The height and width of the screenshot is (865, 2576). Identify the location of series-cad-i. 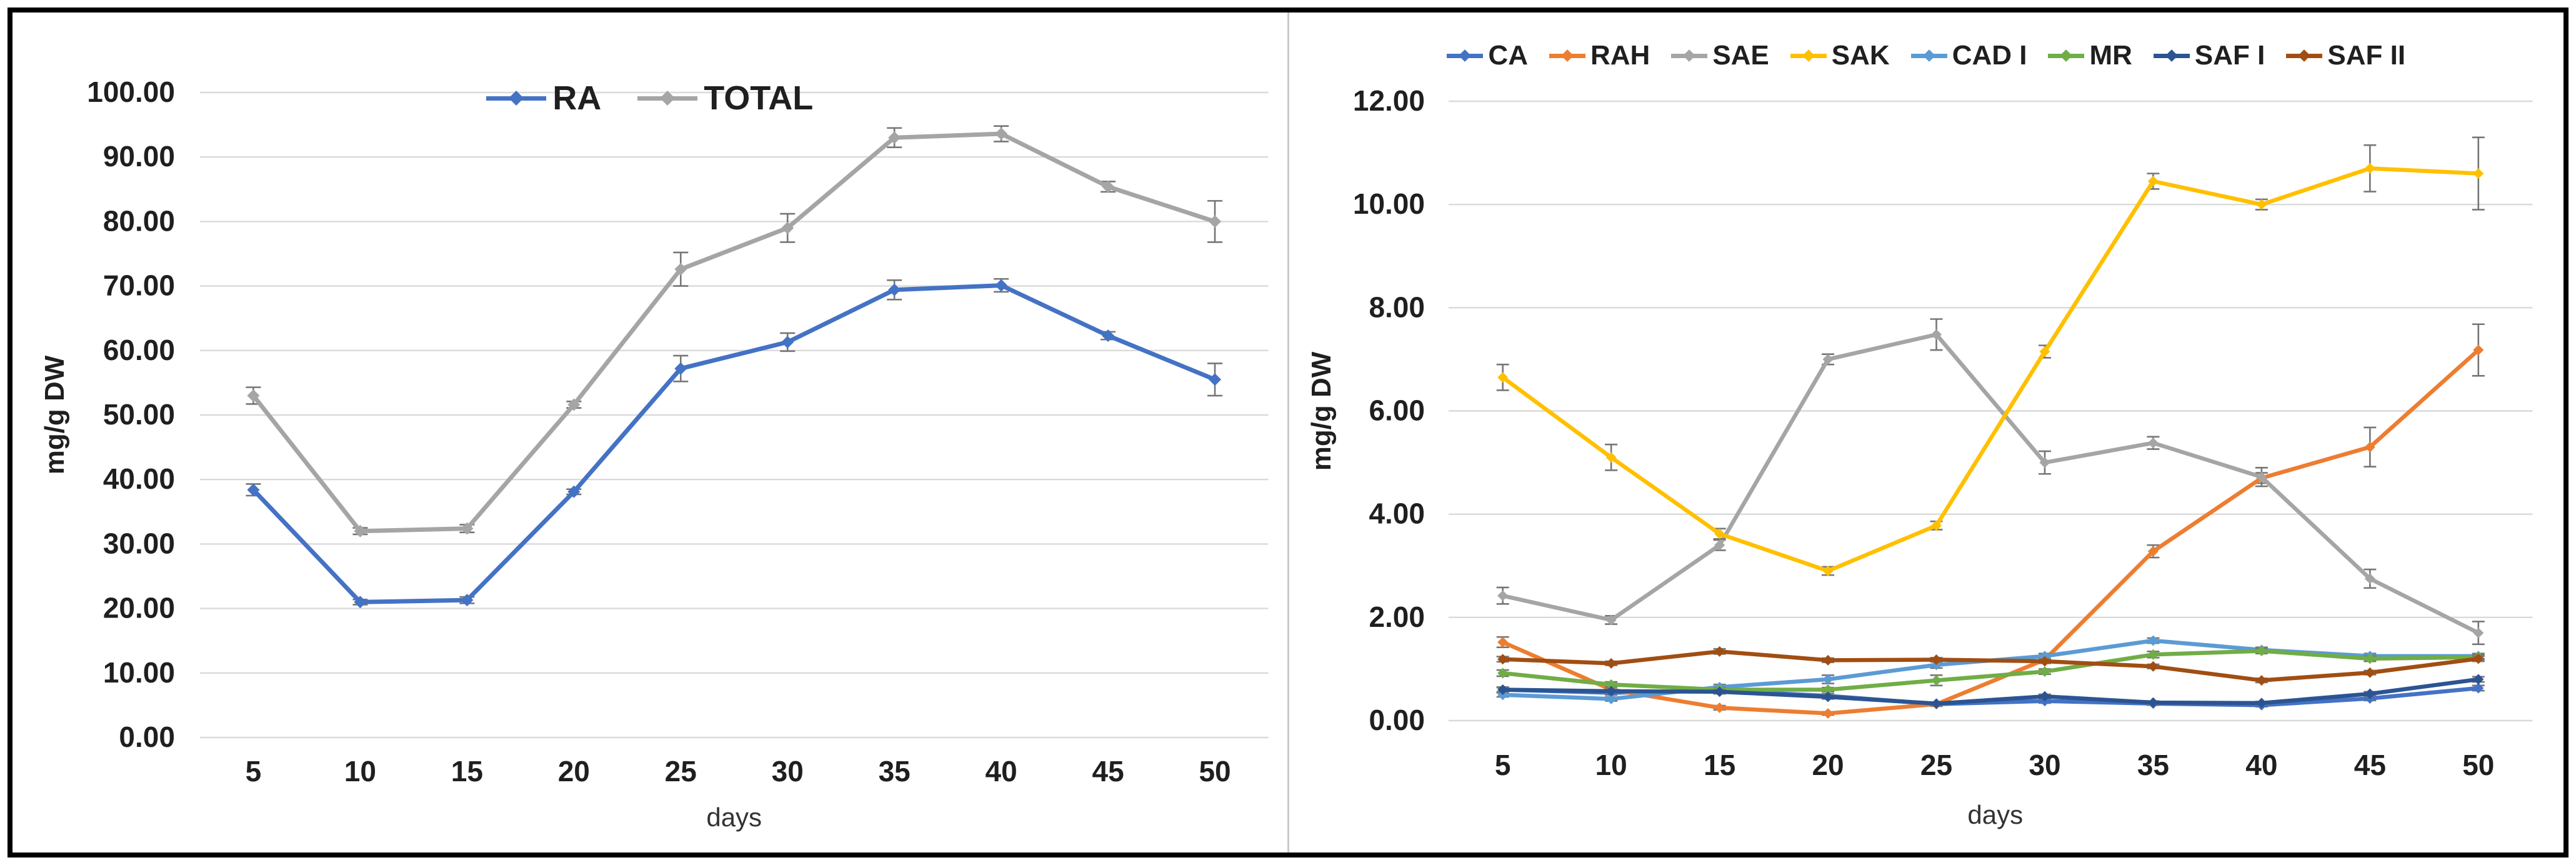
(1990, 669).